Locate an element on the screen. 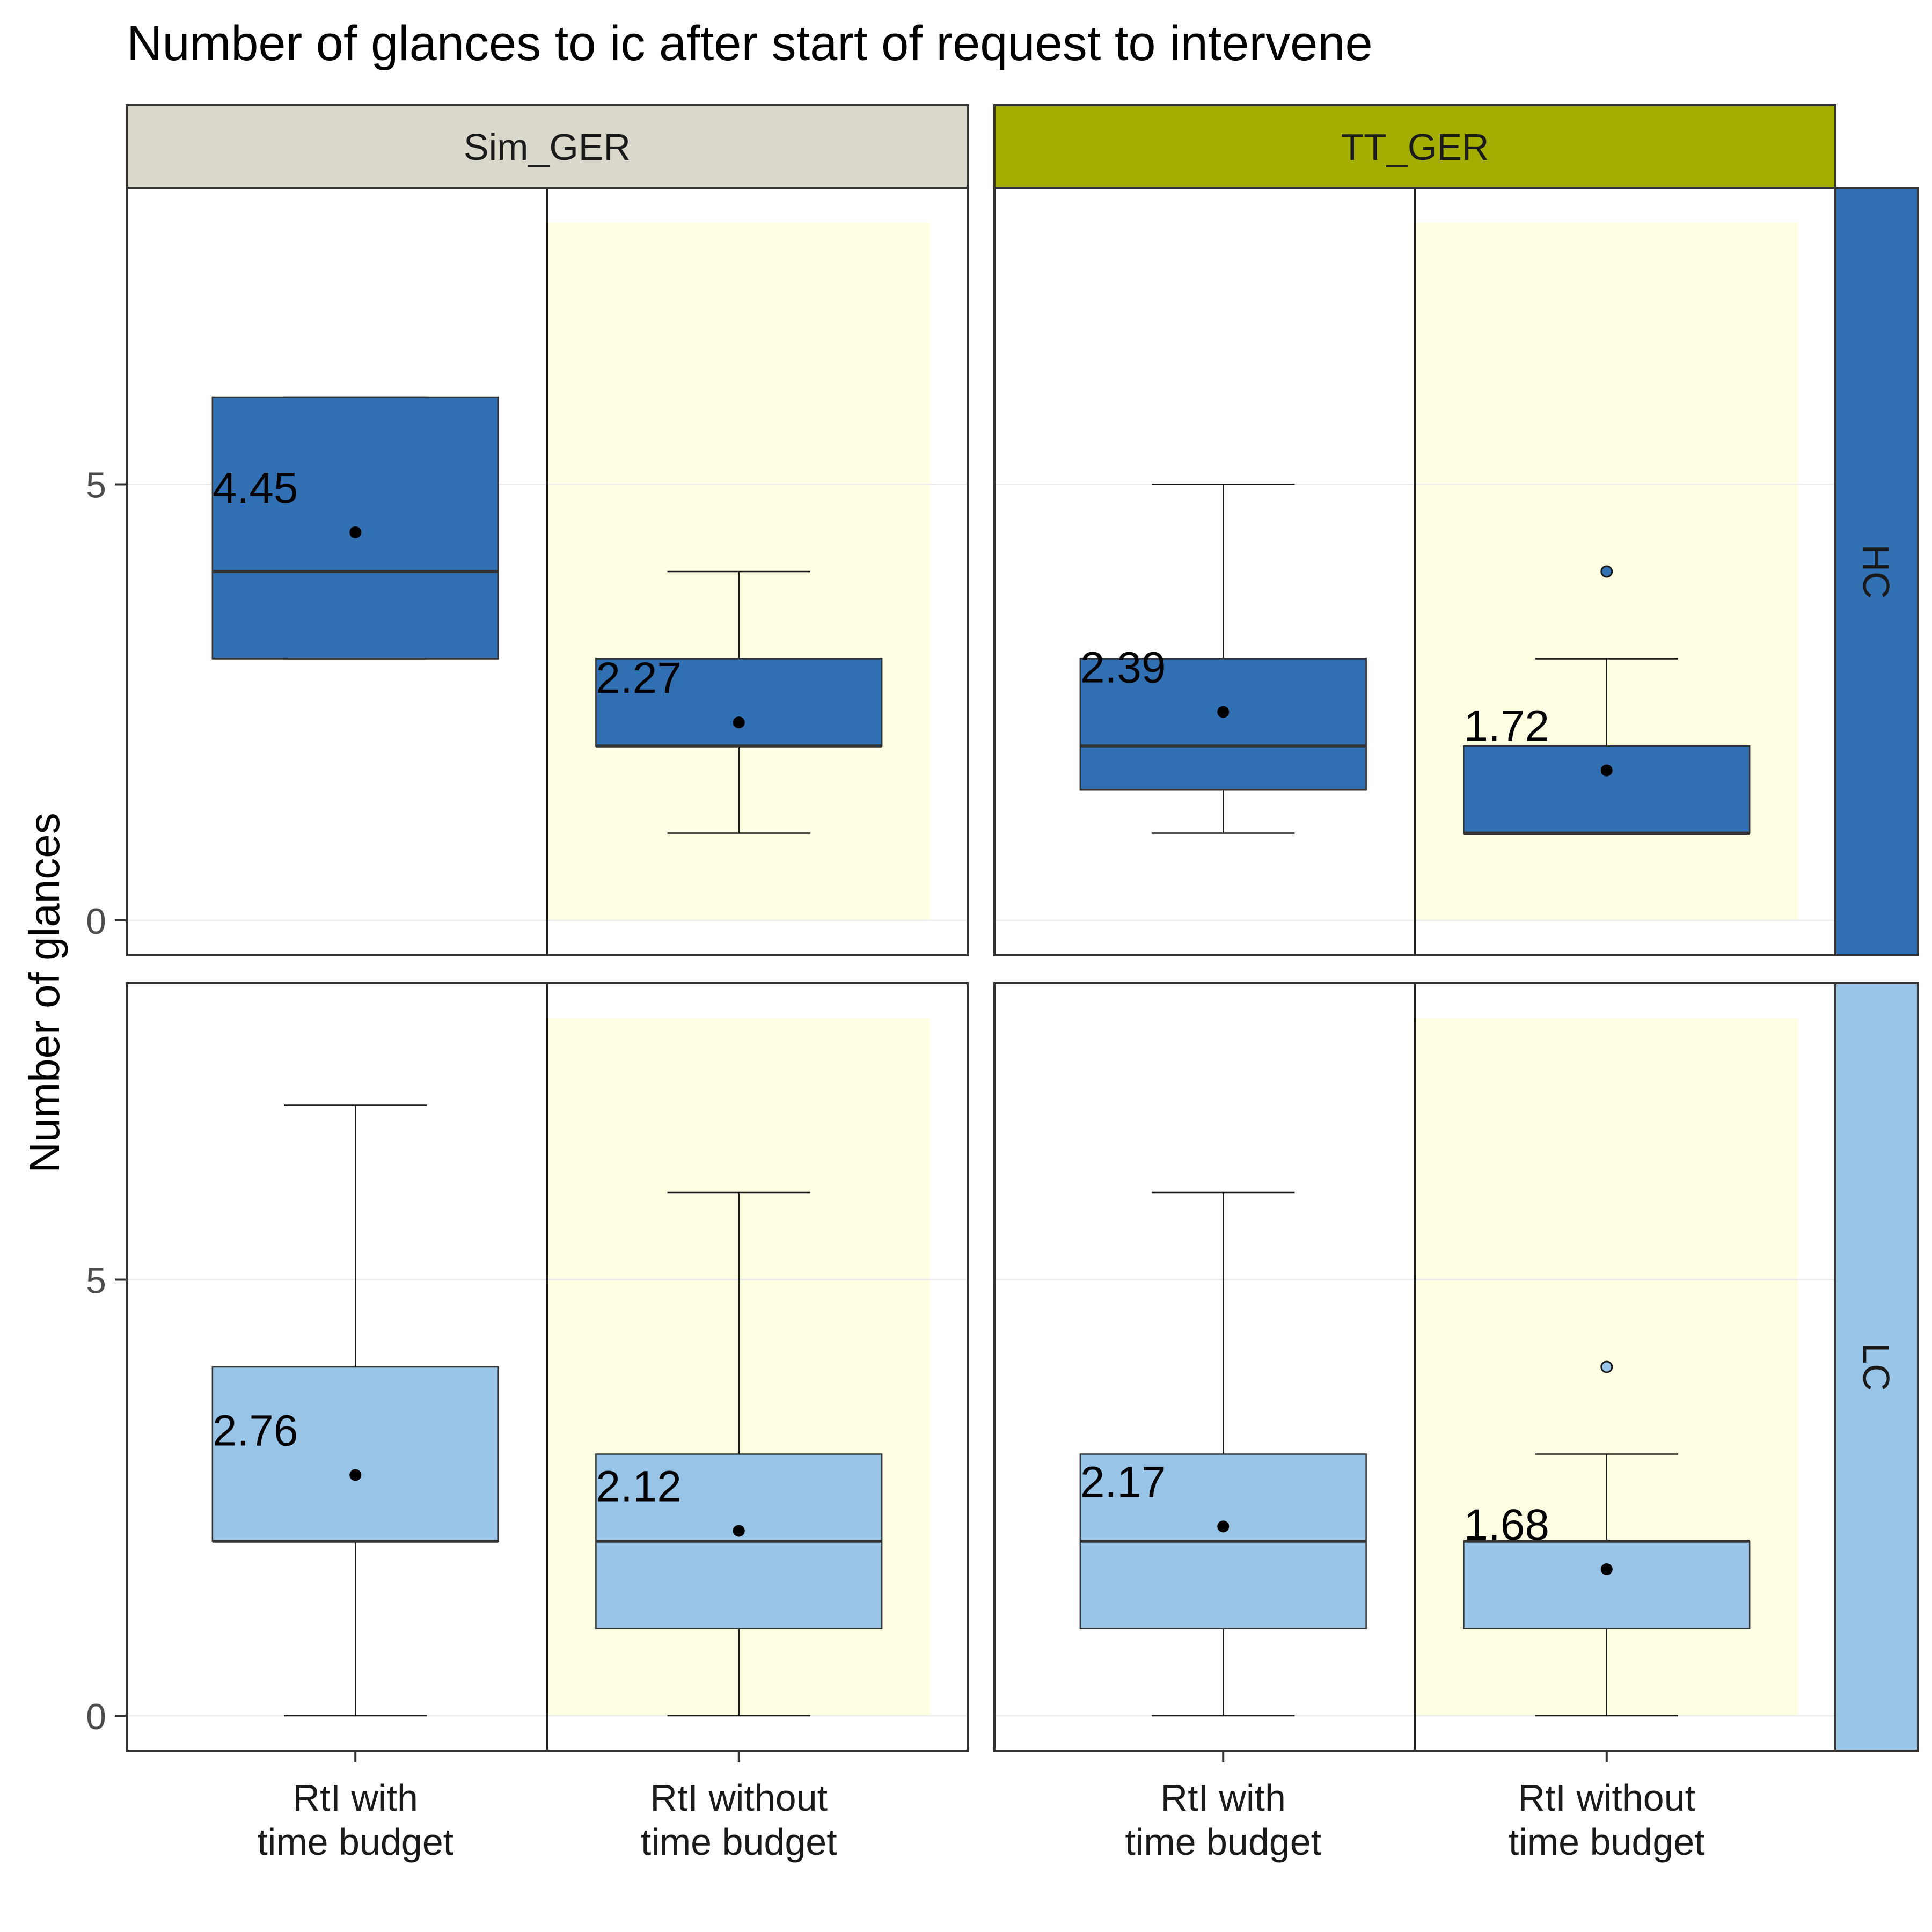  row-strip-hc is located at coordinates (1876, 571).